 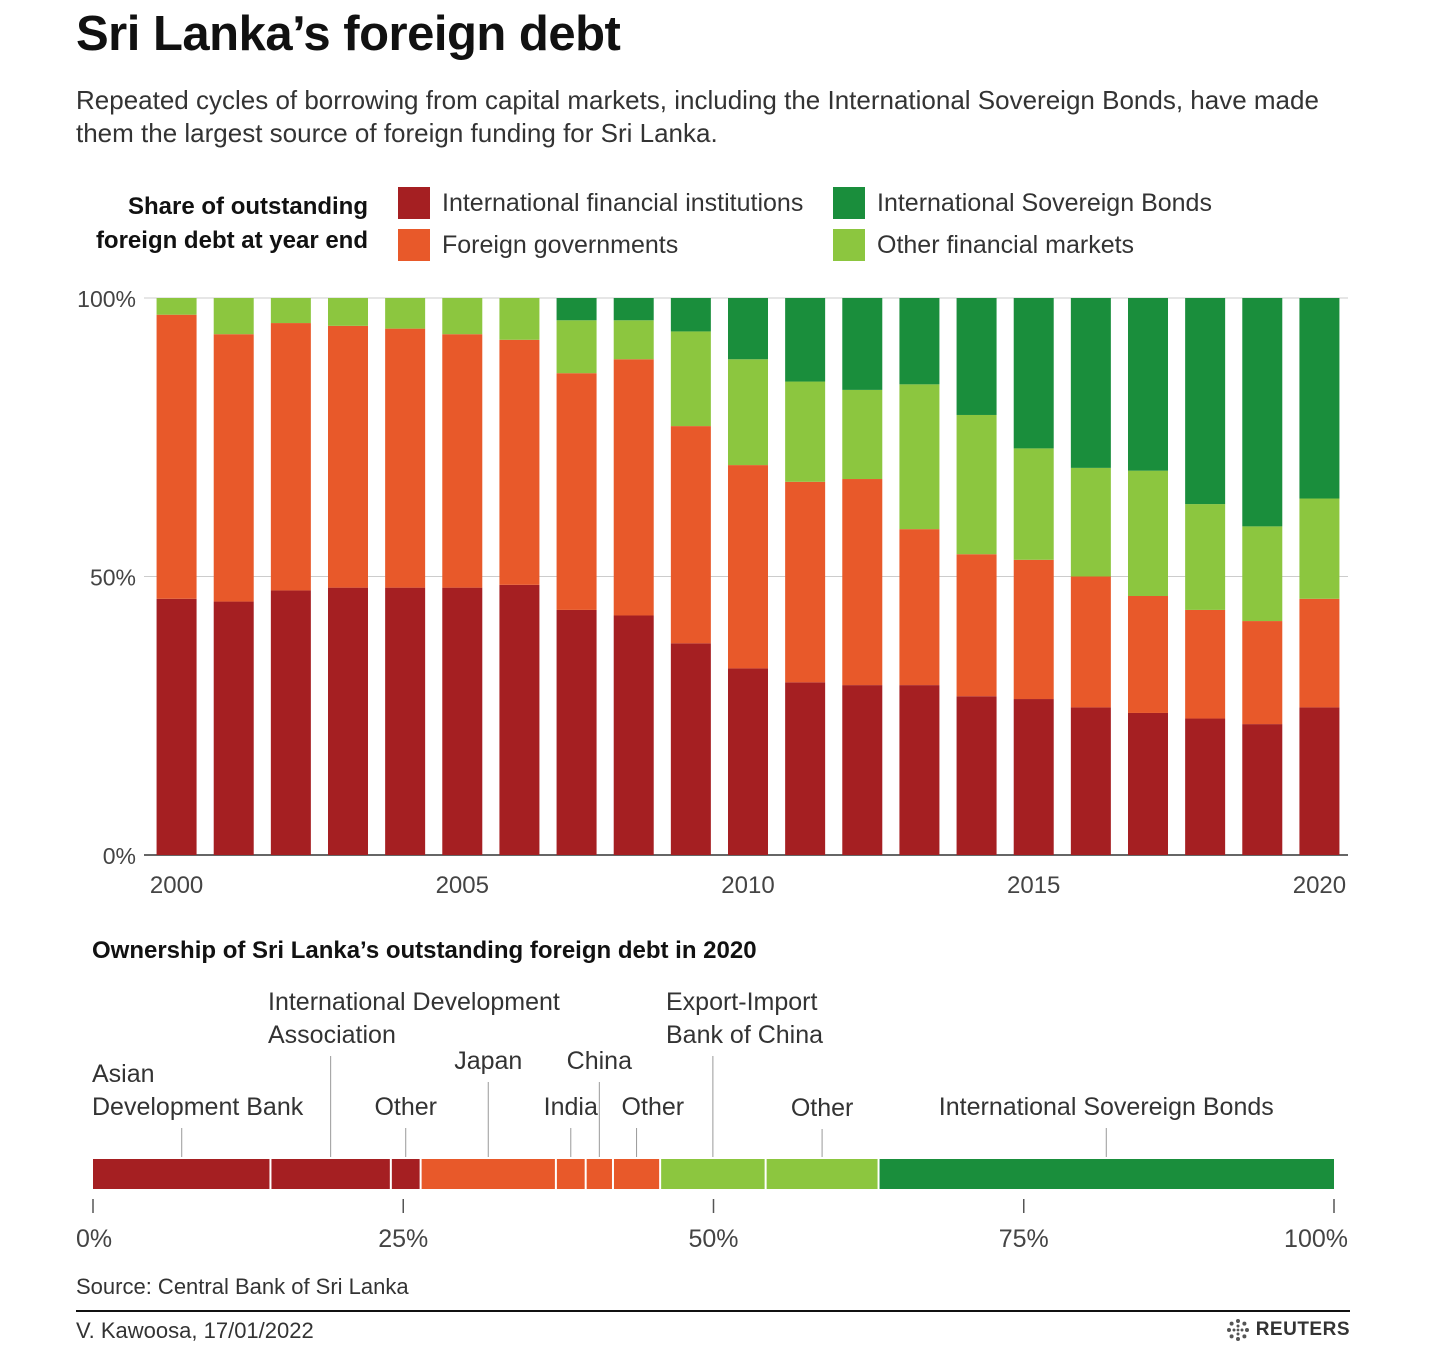 I want to click on x-tick-label: 50%, so click(x=713, y=1239).